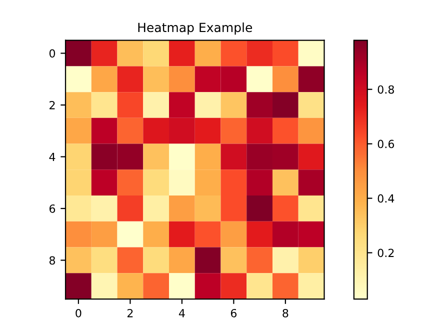 The image size is (448, 336). What do you see at coordinates (386, 89) in the screenshot?
I see `color-bar-label: 0.8` at bounding box center [386, 89].